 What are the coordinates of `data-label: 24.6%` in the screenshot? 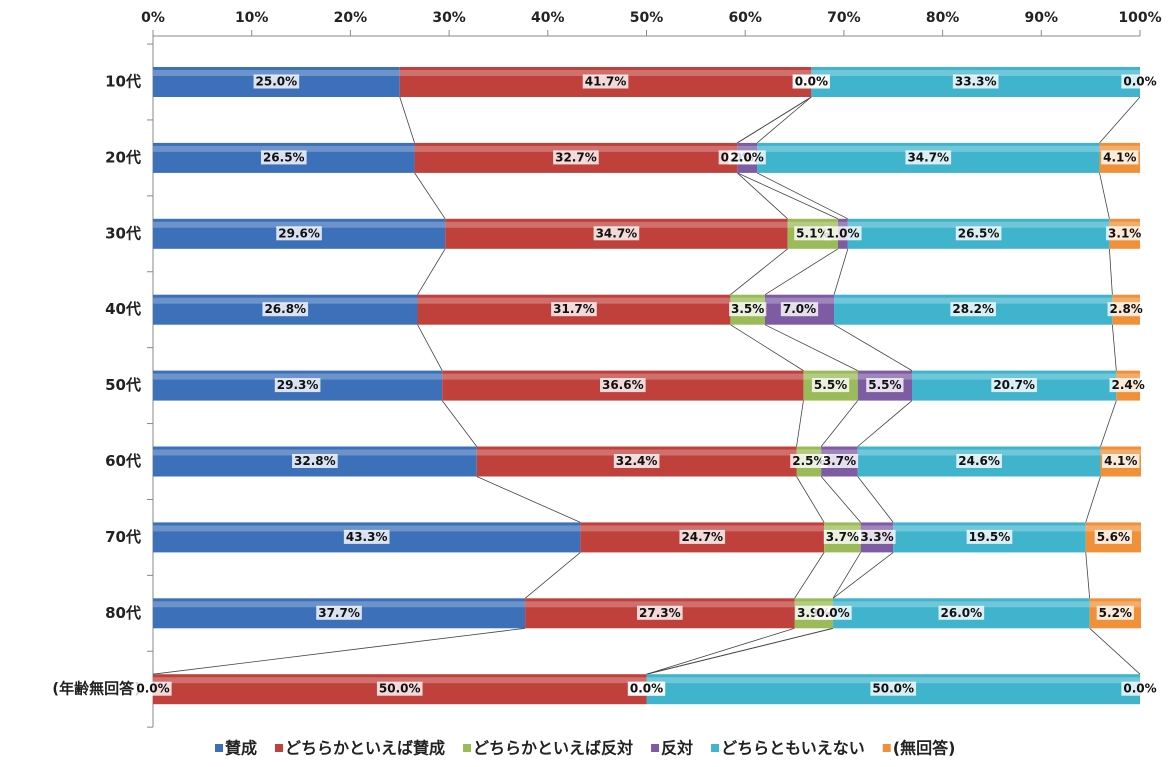 It's located at (979, 461).